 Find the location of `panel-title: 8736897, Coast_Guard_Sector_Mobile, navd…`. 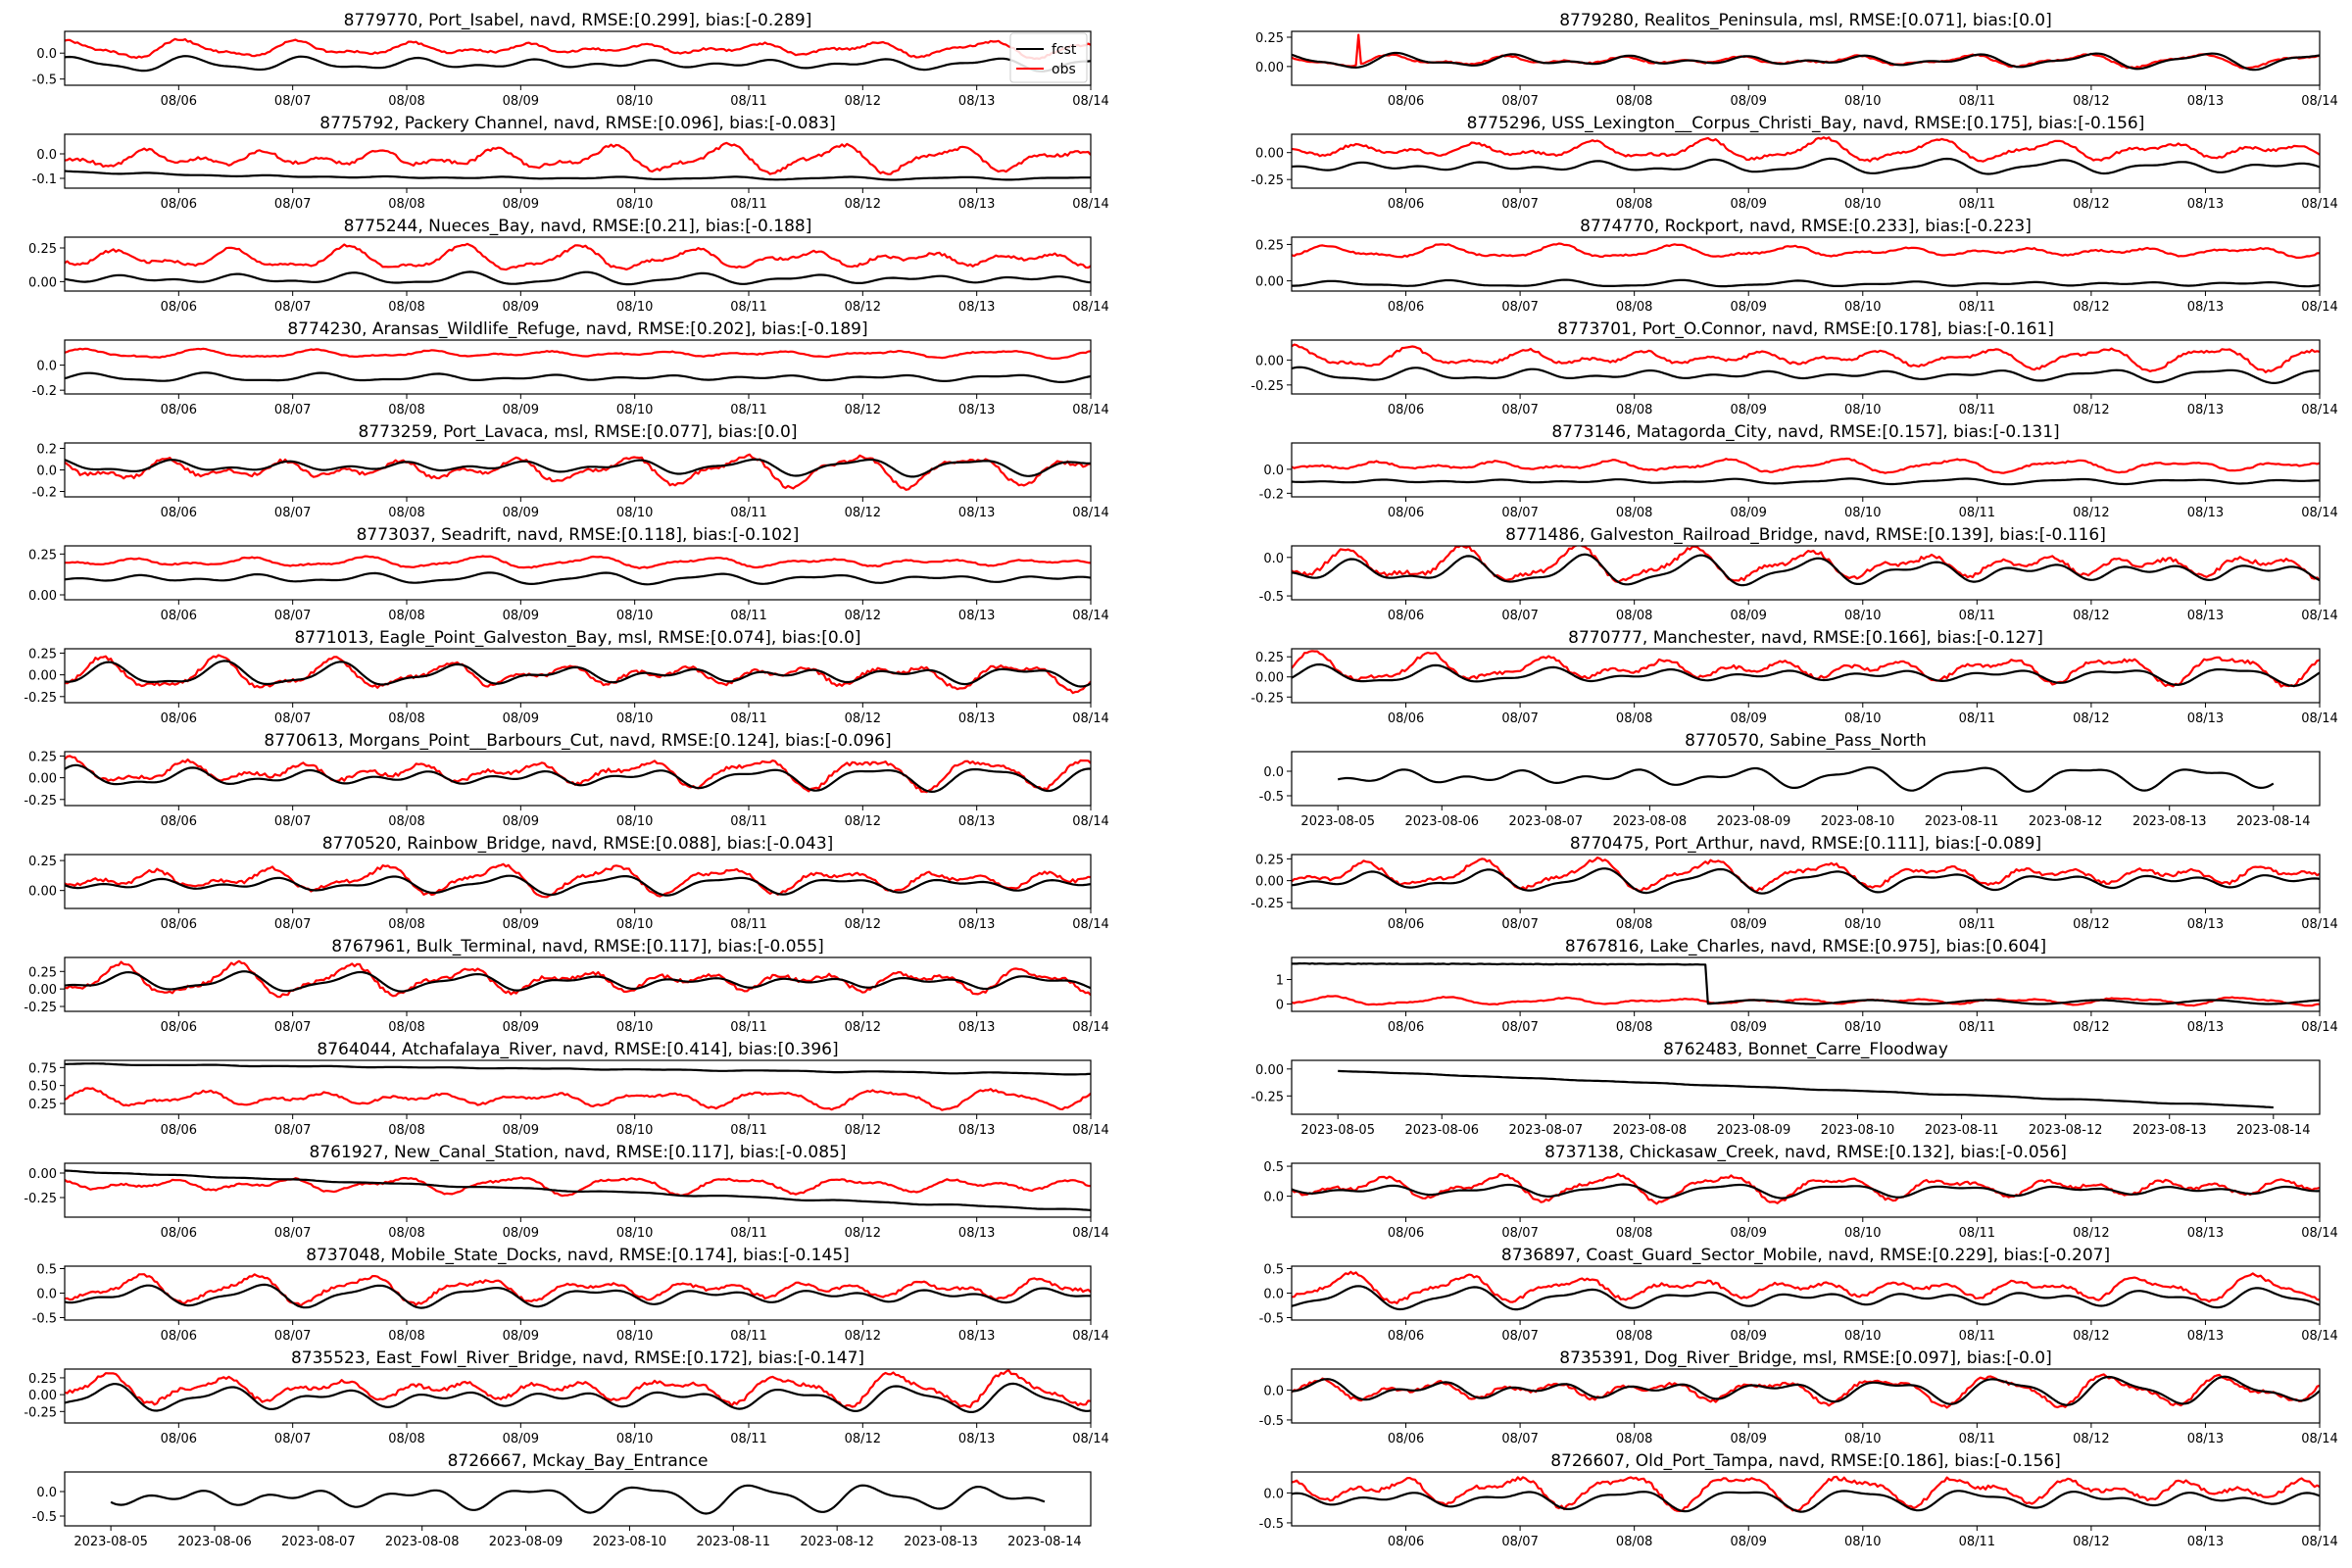

panel-title: 8736897, Coast_Guard_Sector_Mobile, navd… is located at coordinates (1805, 1255).